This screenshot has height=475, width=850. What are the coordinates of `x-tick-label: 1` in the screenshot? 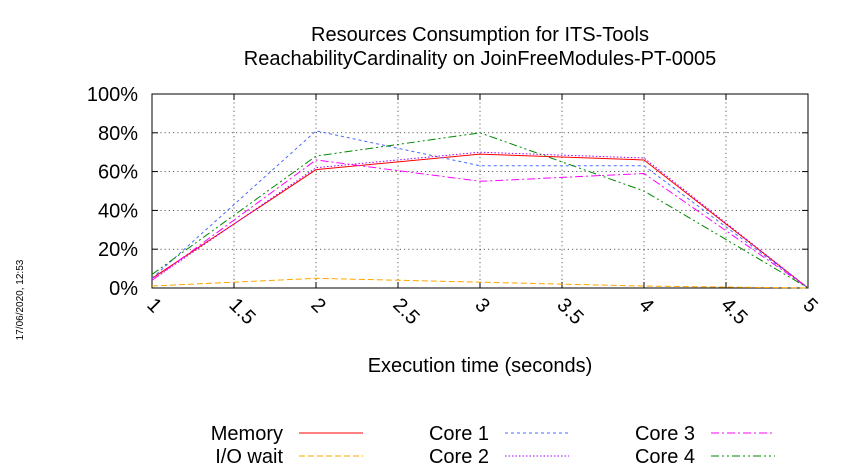 It's located at (153, 305).